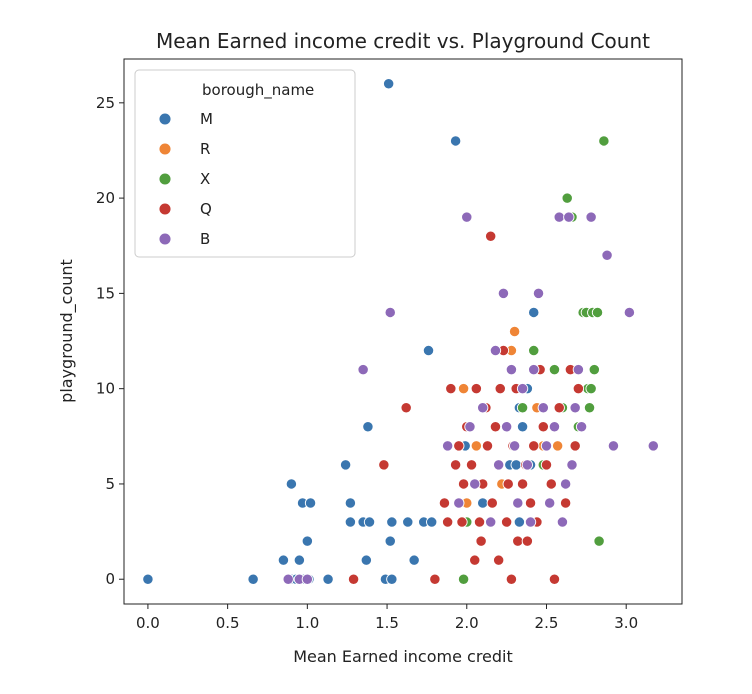  What do you see at coordinates (165, 149) in the screenshot?
I see `legend-marker-R` at bounding box center [165, 149].